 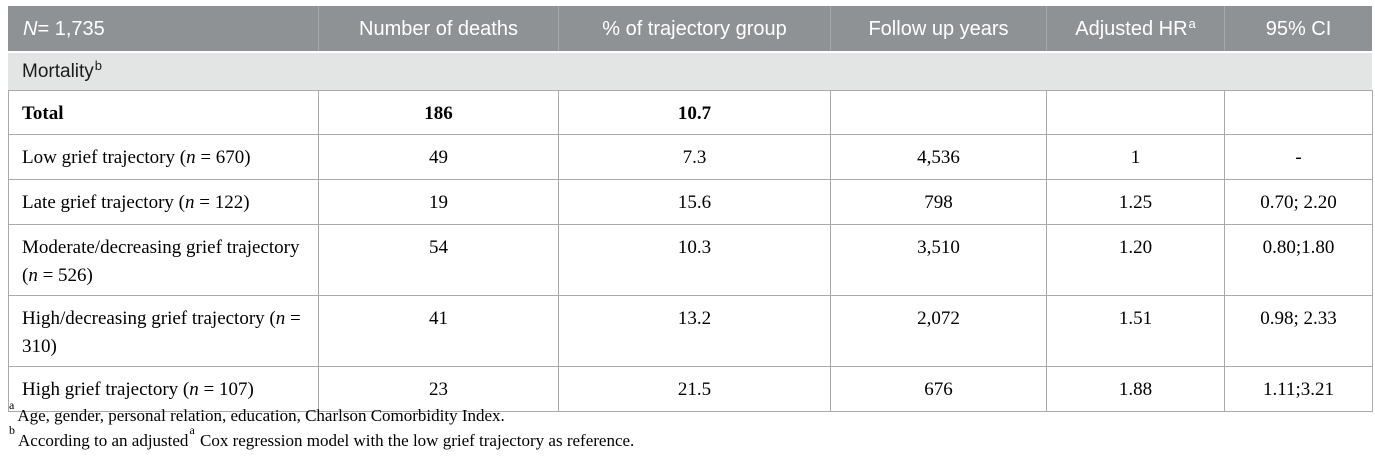 I want to click on header-cell-95-ci: 95% CI, so click(x=1298, y=28).